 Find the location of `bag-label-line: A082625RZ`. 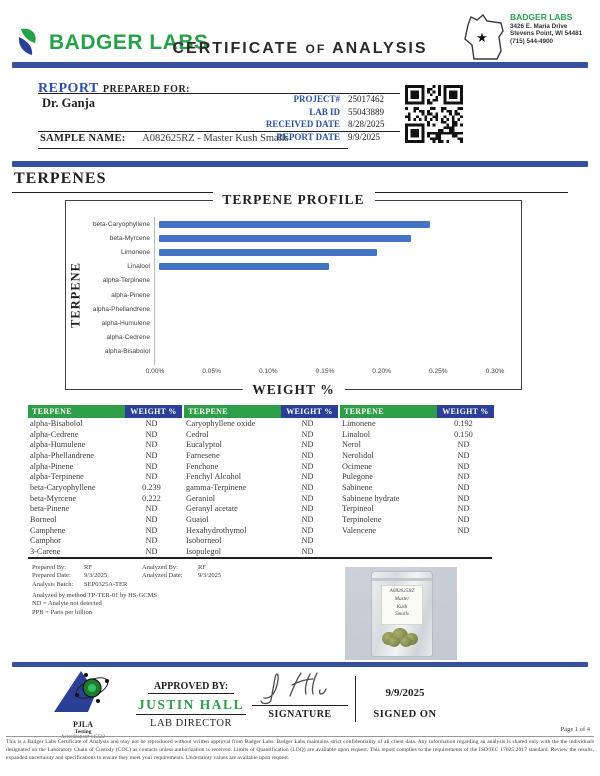

bag-label-line: A082625RZ is located at coordinates (402, 591).